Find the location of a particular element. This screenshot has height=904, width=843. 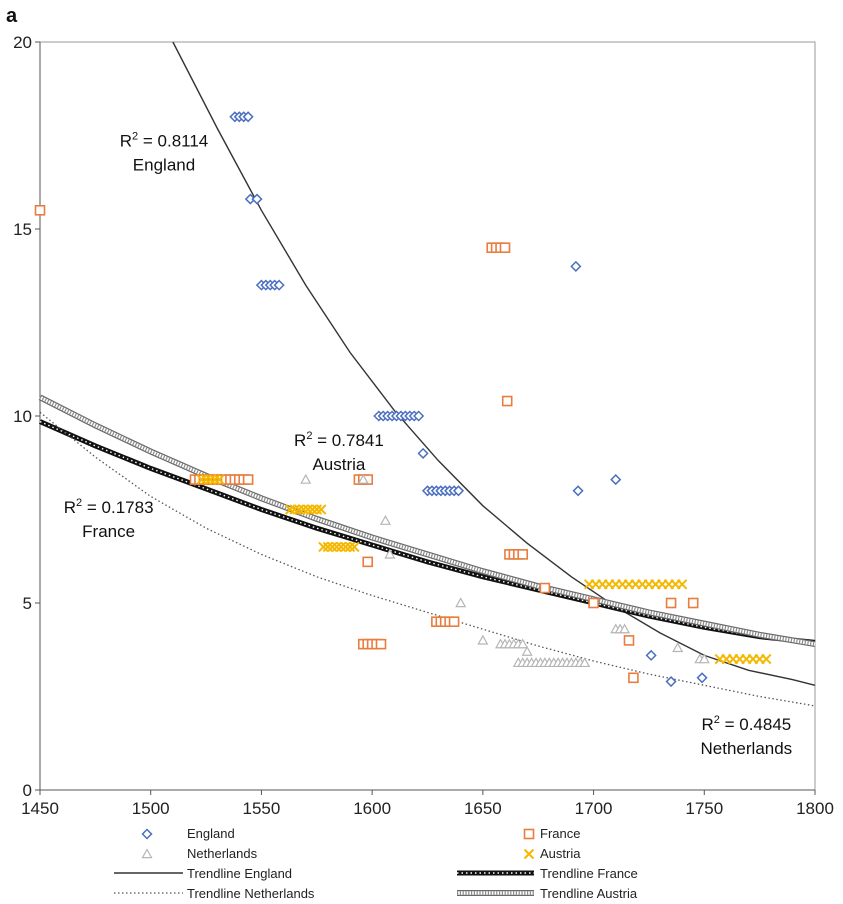

annotation-series-name: Austria is located at coordinates (338, 464).